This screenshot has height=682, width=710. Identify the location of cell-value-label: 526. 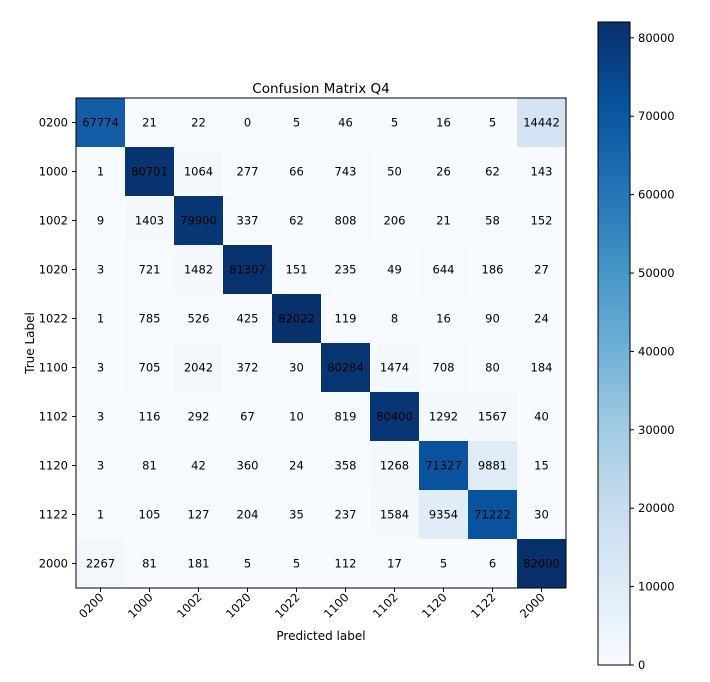
(199, 319).